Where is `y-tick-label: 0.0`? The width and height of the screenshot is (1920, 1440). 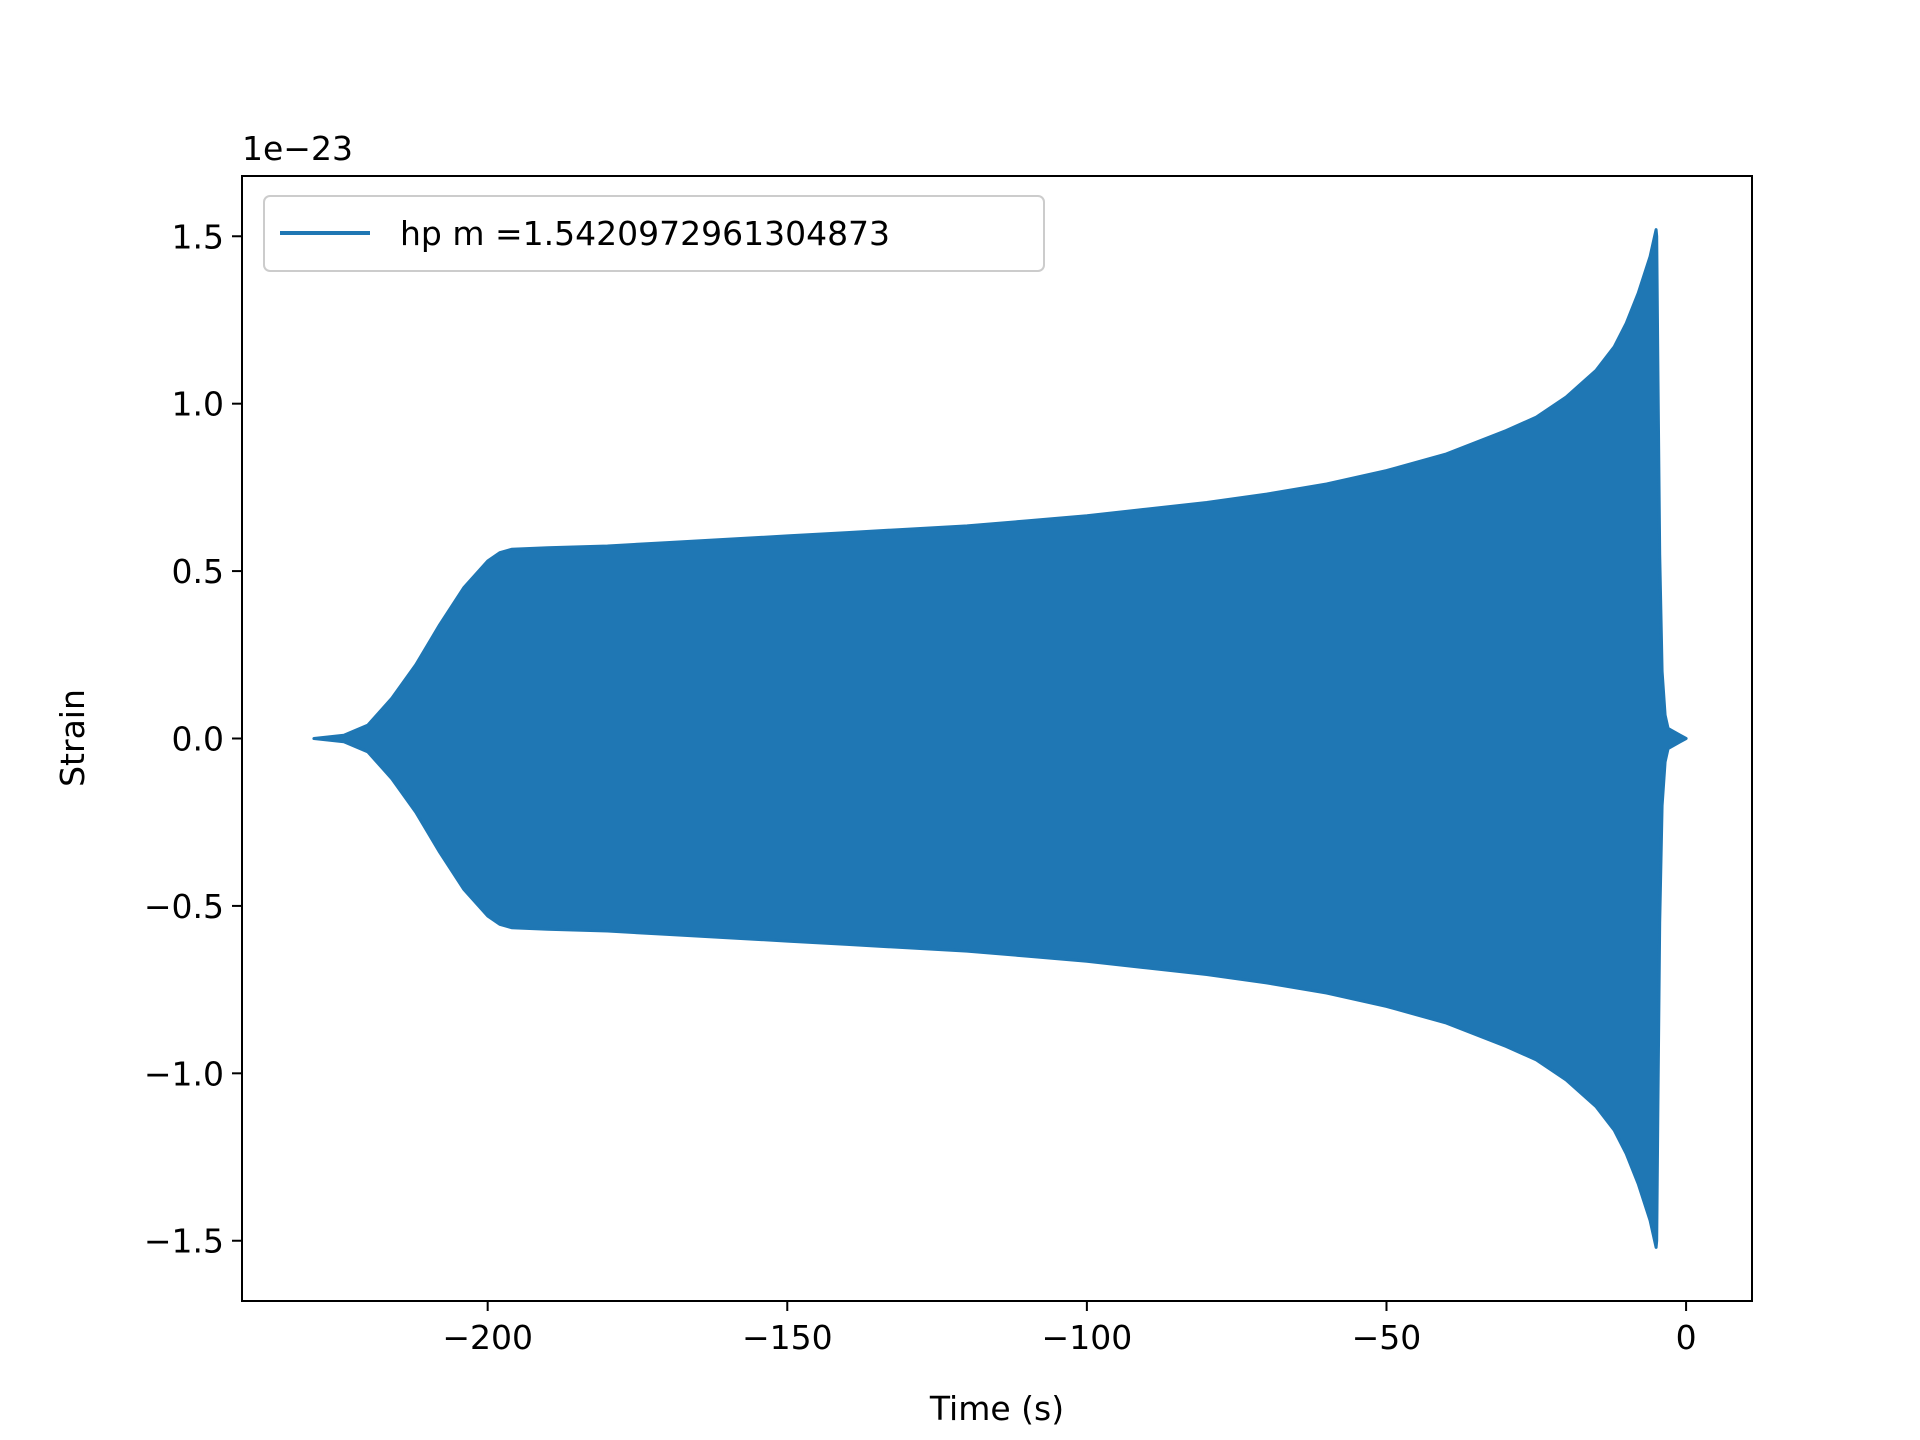
y-tick-label: 0.0 is located at coordinates (198, 739).